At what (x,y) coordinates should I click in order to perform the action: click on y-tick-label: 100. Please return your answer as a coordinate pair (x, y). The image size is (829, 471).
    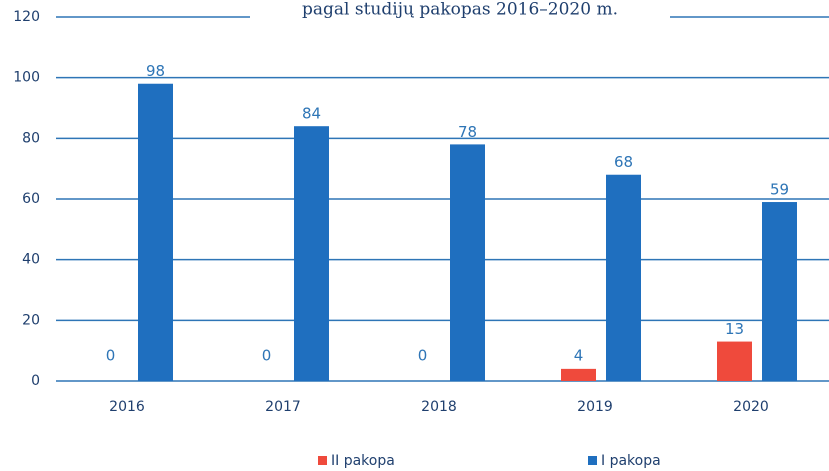
    Looking at the image, I should click on (26, 78).